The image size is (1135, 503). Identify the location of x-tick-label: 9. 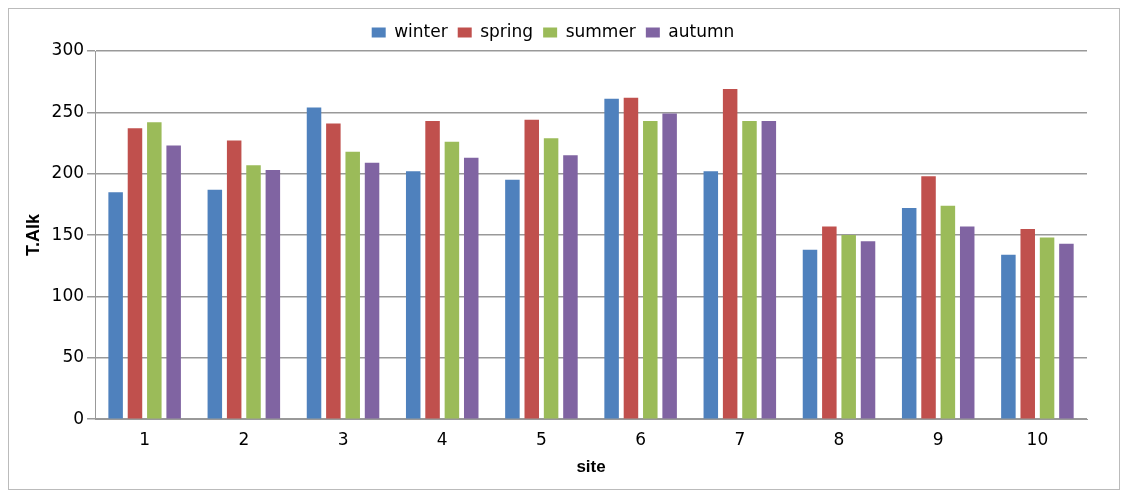
(938, 438).